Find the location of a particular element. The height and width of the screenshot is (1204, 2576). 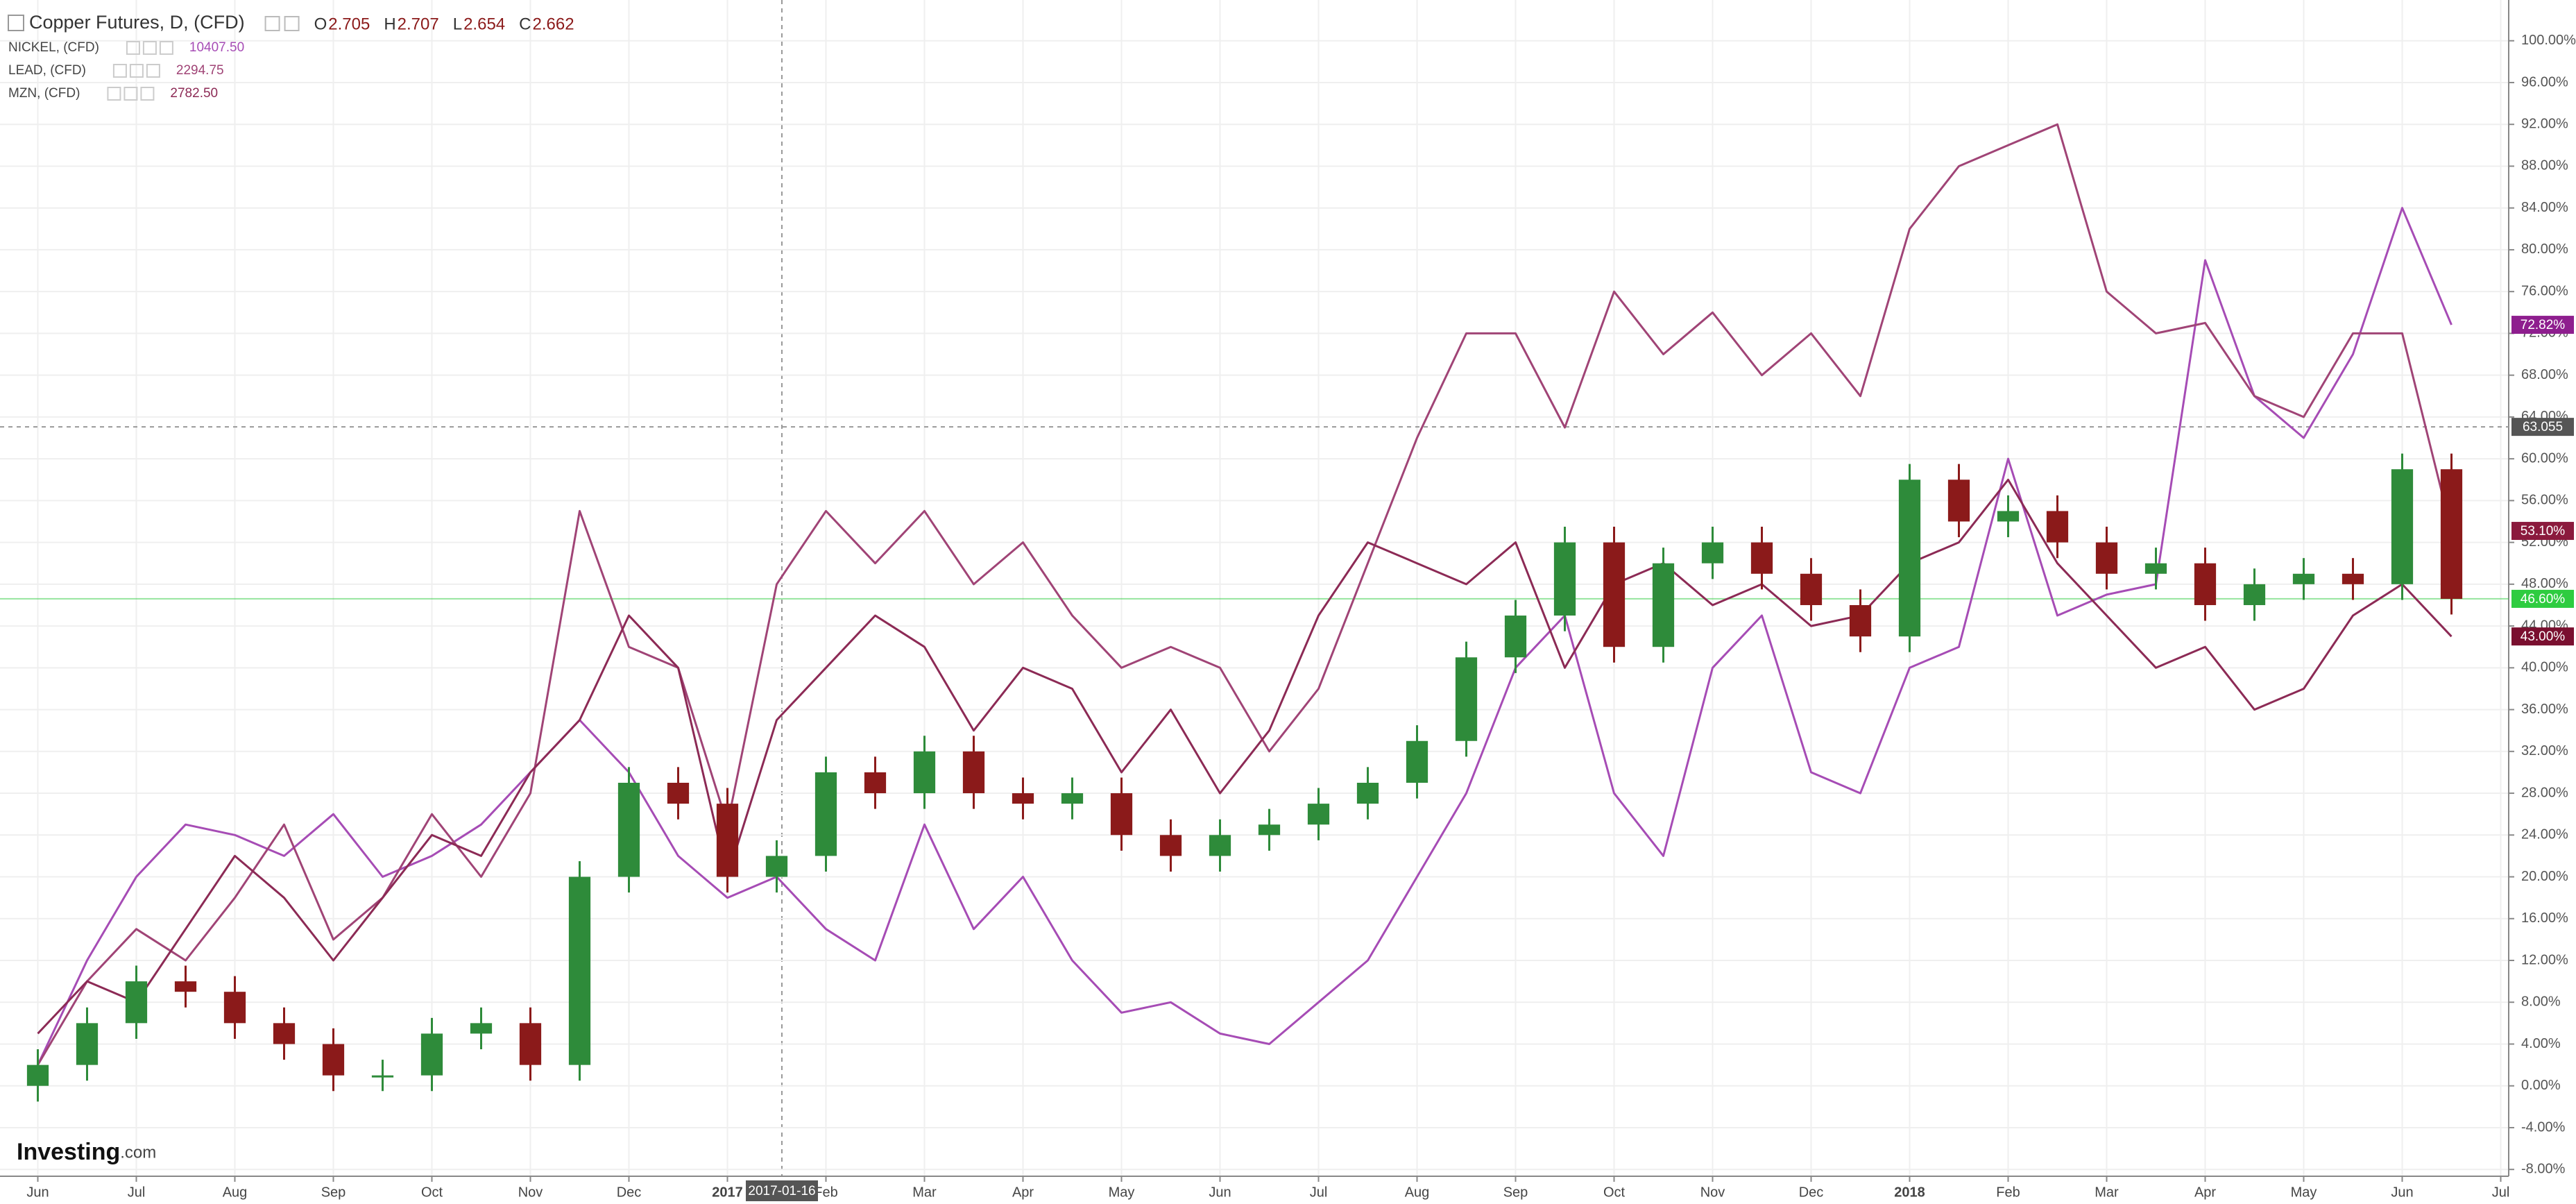

legend-name: LEAD, (CFD) is located at coordinates (47, 70).